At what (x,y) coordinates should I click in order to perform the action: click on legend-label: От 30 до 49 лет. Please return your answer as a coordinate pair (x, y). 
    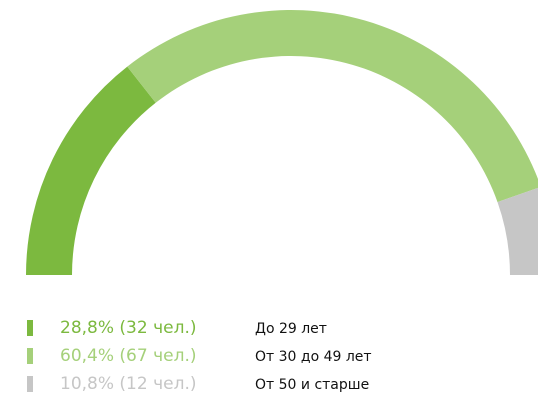
    Looking at the image, I should click on (313, 357).